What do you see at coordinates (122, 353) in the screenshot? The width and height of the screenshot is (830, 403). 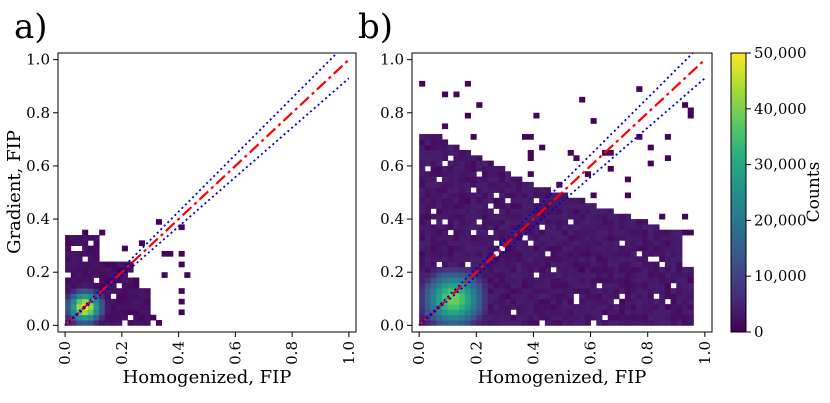 I see `x-tick-label: 0.2` at bounding box center [122, 353].